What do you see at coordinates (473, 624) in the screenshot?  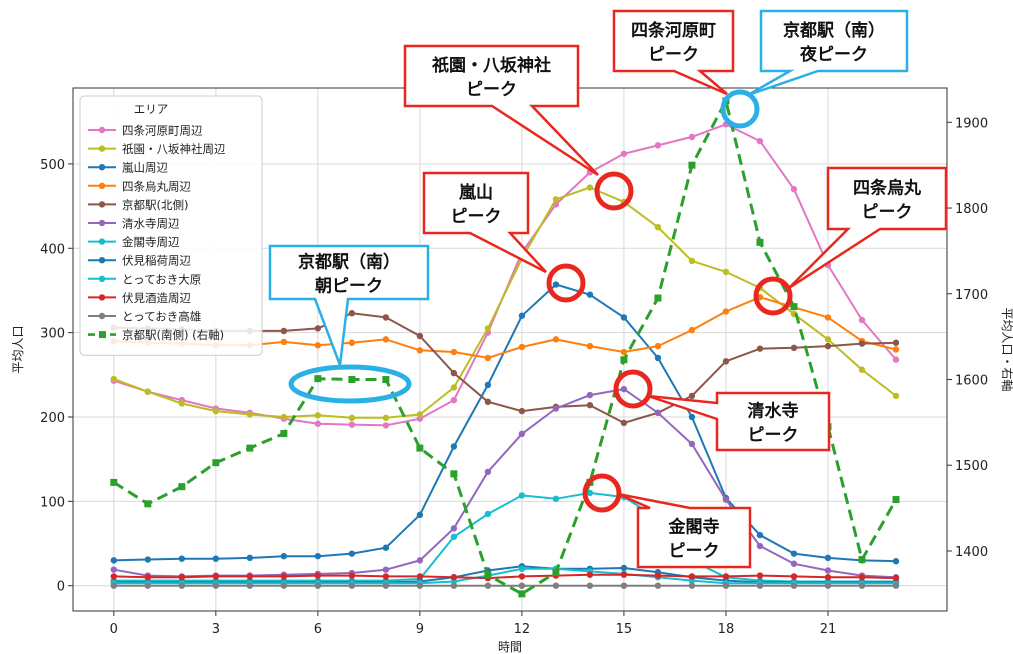 I see `x-axis: 0 3 6 9 12 15 18 21` at bounding box center [473, 624].